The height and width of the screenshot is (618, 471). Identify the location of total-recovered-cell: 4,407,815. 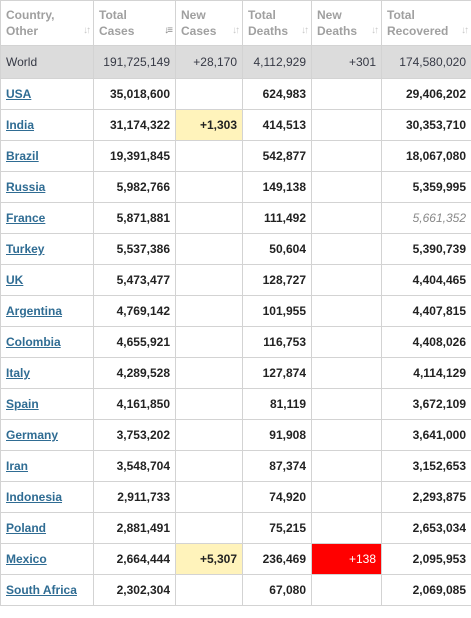
(426, 311).